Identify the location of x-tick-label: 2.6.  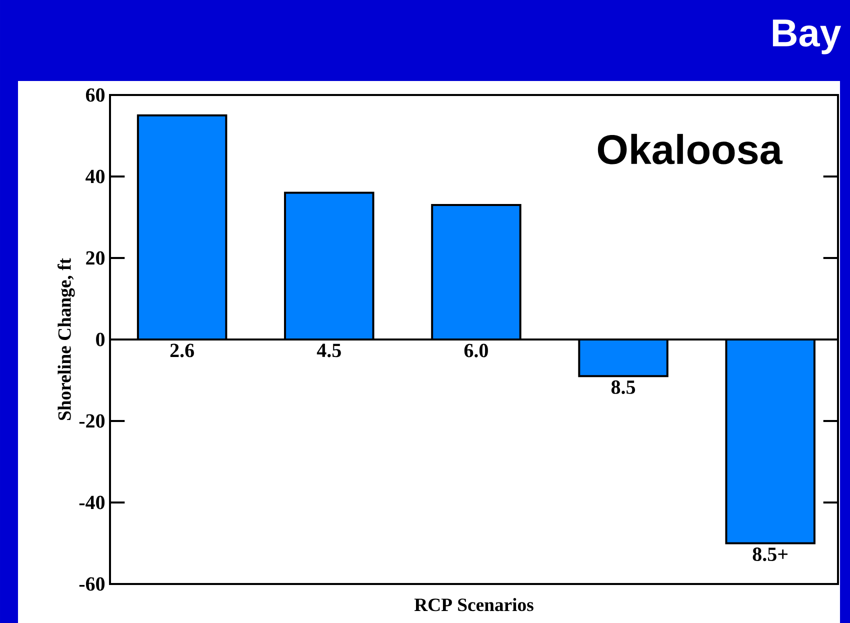
(182, 351).